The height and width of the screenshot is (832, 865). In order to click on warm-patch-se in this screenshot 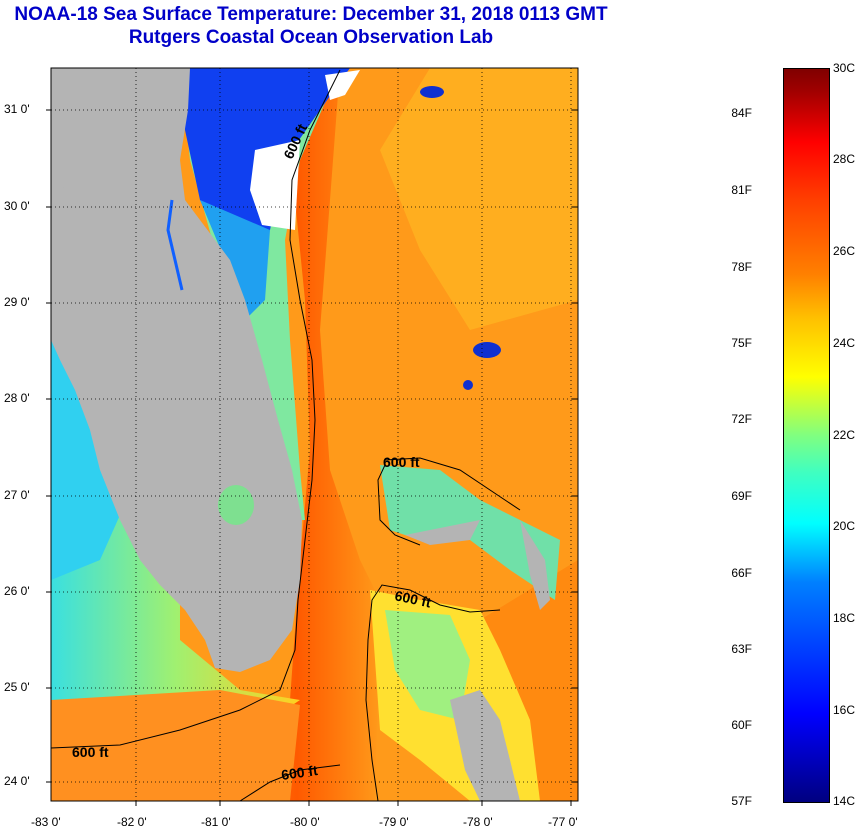, I will do `click(529, 680)`.